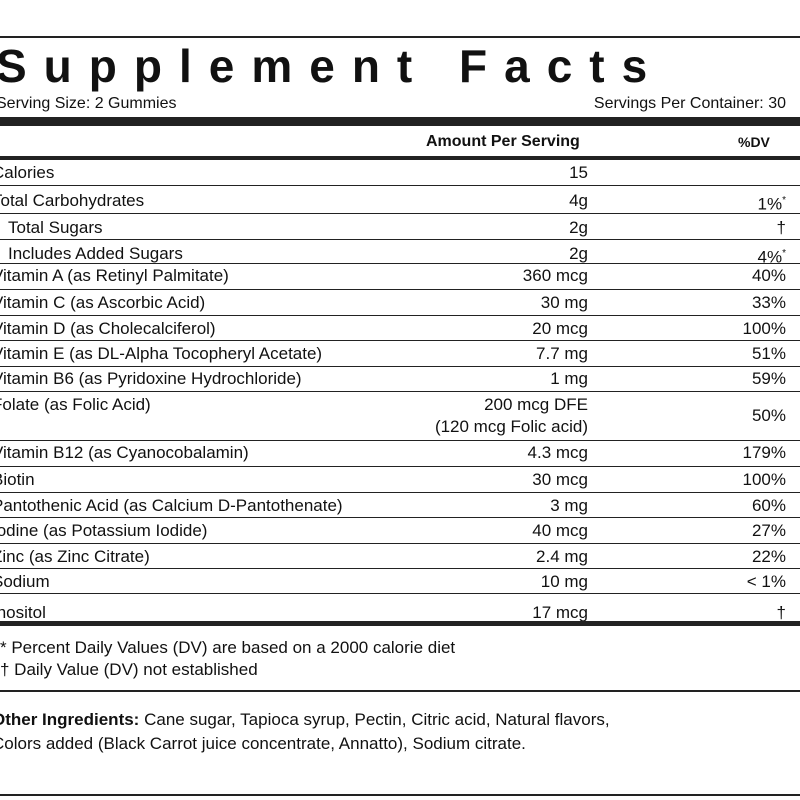 This screenshot has height=800, width=800. Describe the element at coordinates (754, 142) in the screenshot. I see `column-header-dv: %DV` at that location.